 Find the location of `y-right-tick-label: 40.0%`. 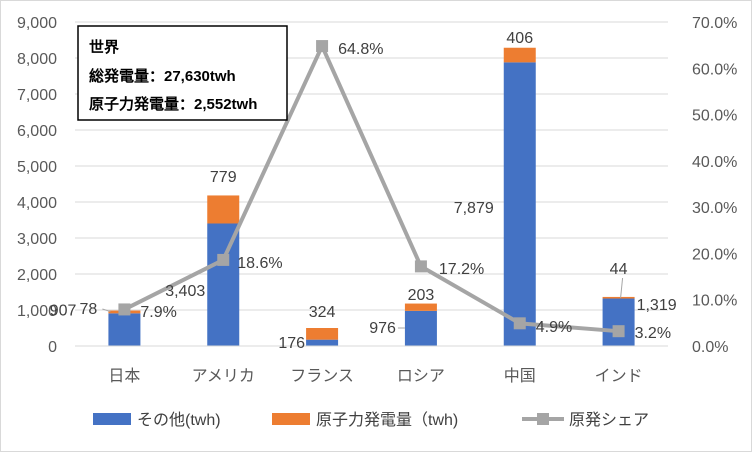

y-right-tick-label: 40.0% is located at coordinates (714, 162).